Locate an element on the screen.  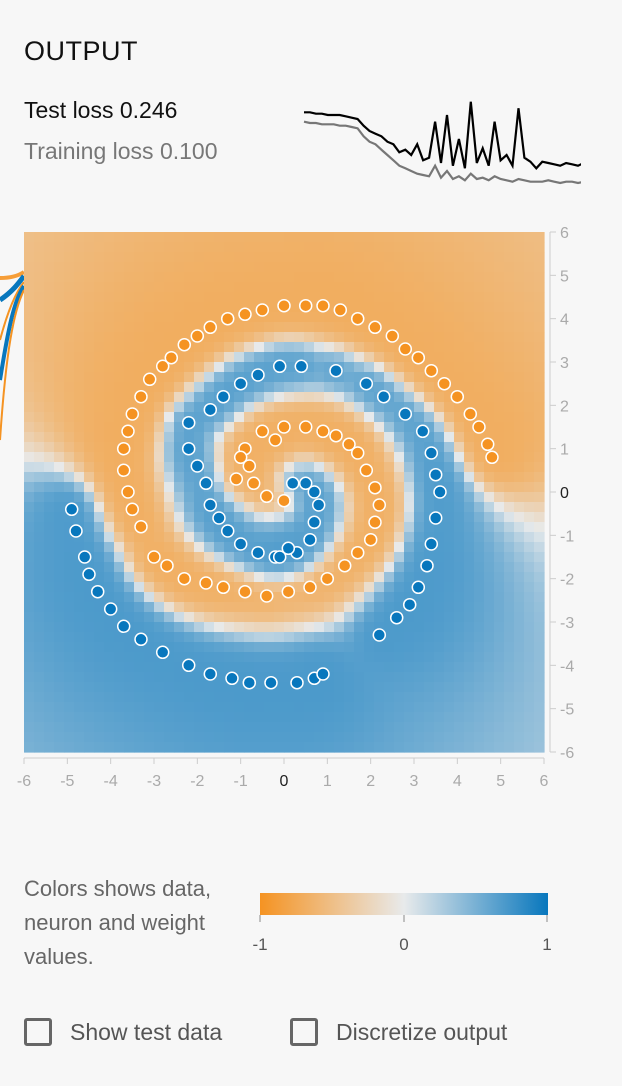
show-test-data-label: Show test data is located at coordinates (146, 1031).